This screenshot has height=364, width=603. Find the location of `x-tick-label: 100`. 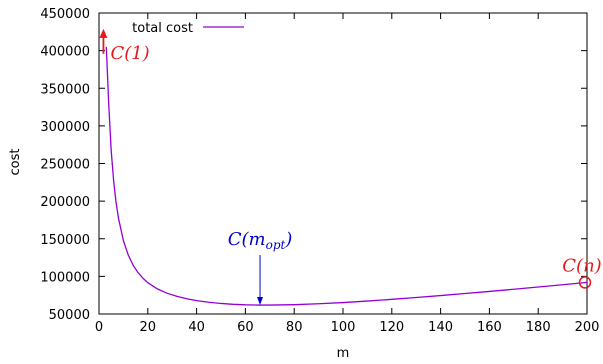

x-tick-label: 100 is located at coordinates (343, 327).